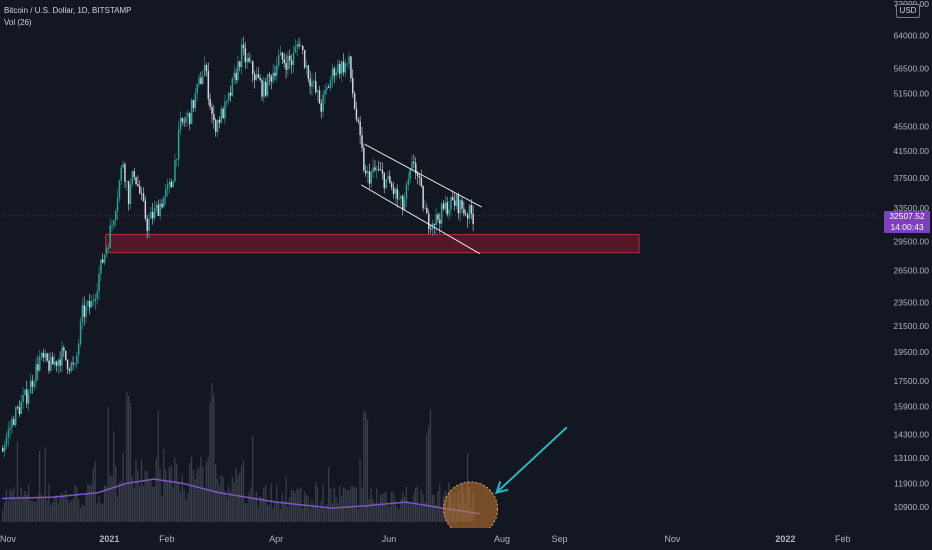  What do you see at coordinates (423, 175) in the screenshot?
I see `wedge-upper-trendline` at bounding box center [423, 175].